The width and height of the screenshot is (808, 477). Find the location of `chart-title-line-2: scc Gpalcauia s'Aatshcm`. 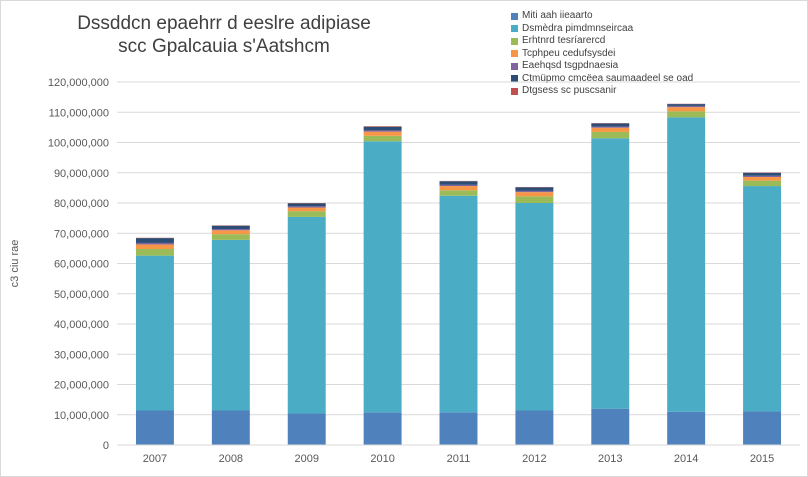

chart-title-line-2: scc Gpalcauia s'Aatshcm is located at coordinates (224, 46).